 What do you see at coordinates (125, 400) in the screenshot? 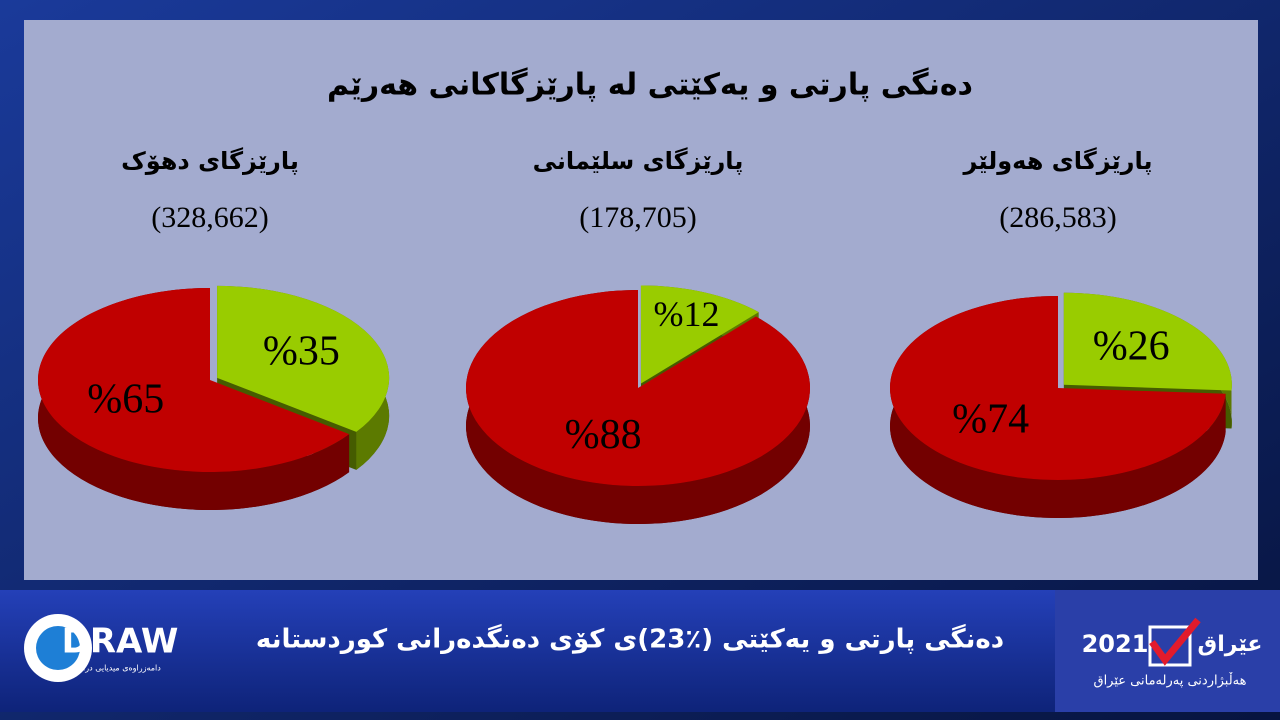
I see `pie-value-label: %65` at bounding box center [125, 400].